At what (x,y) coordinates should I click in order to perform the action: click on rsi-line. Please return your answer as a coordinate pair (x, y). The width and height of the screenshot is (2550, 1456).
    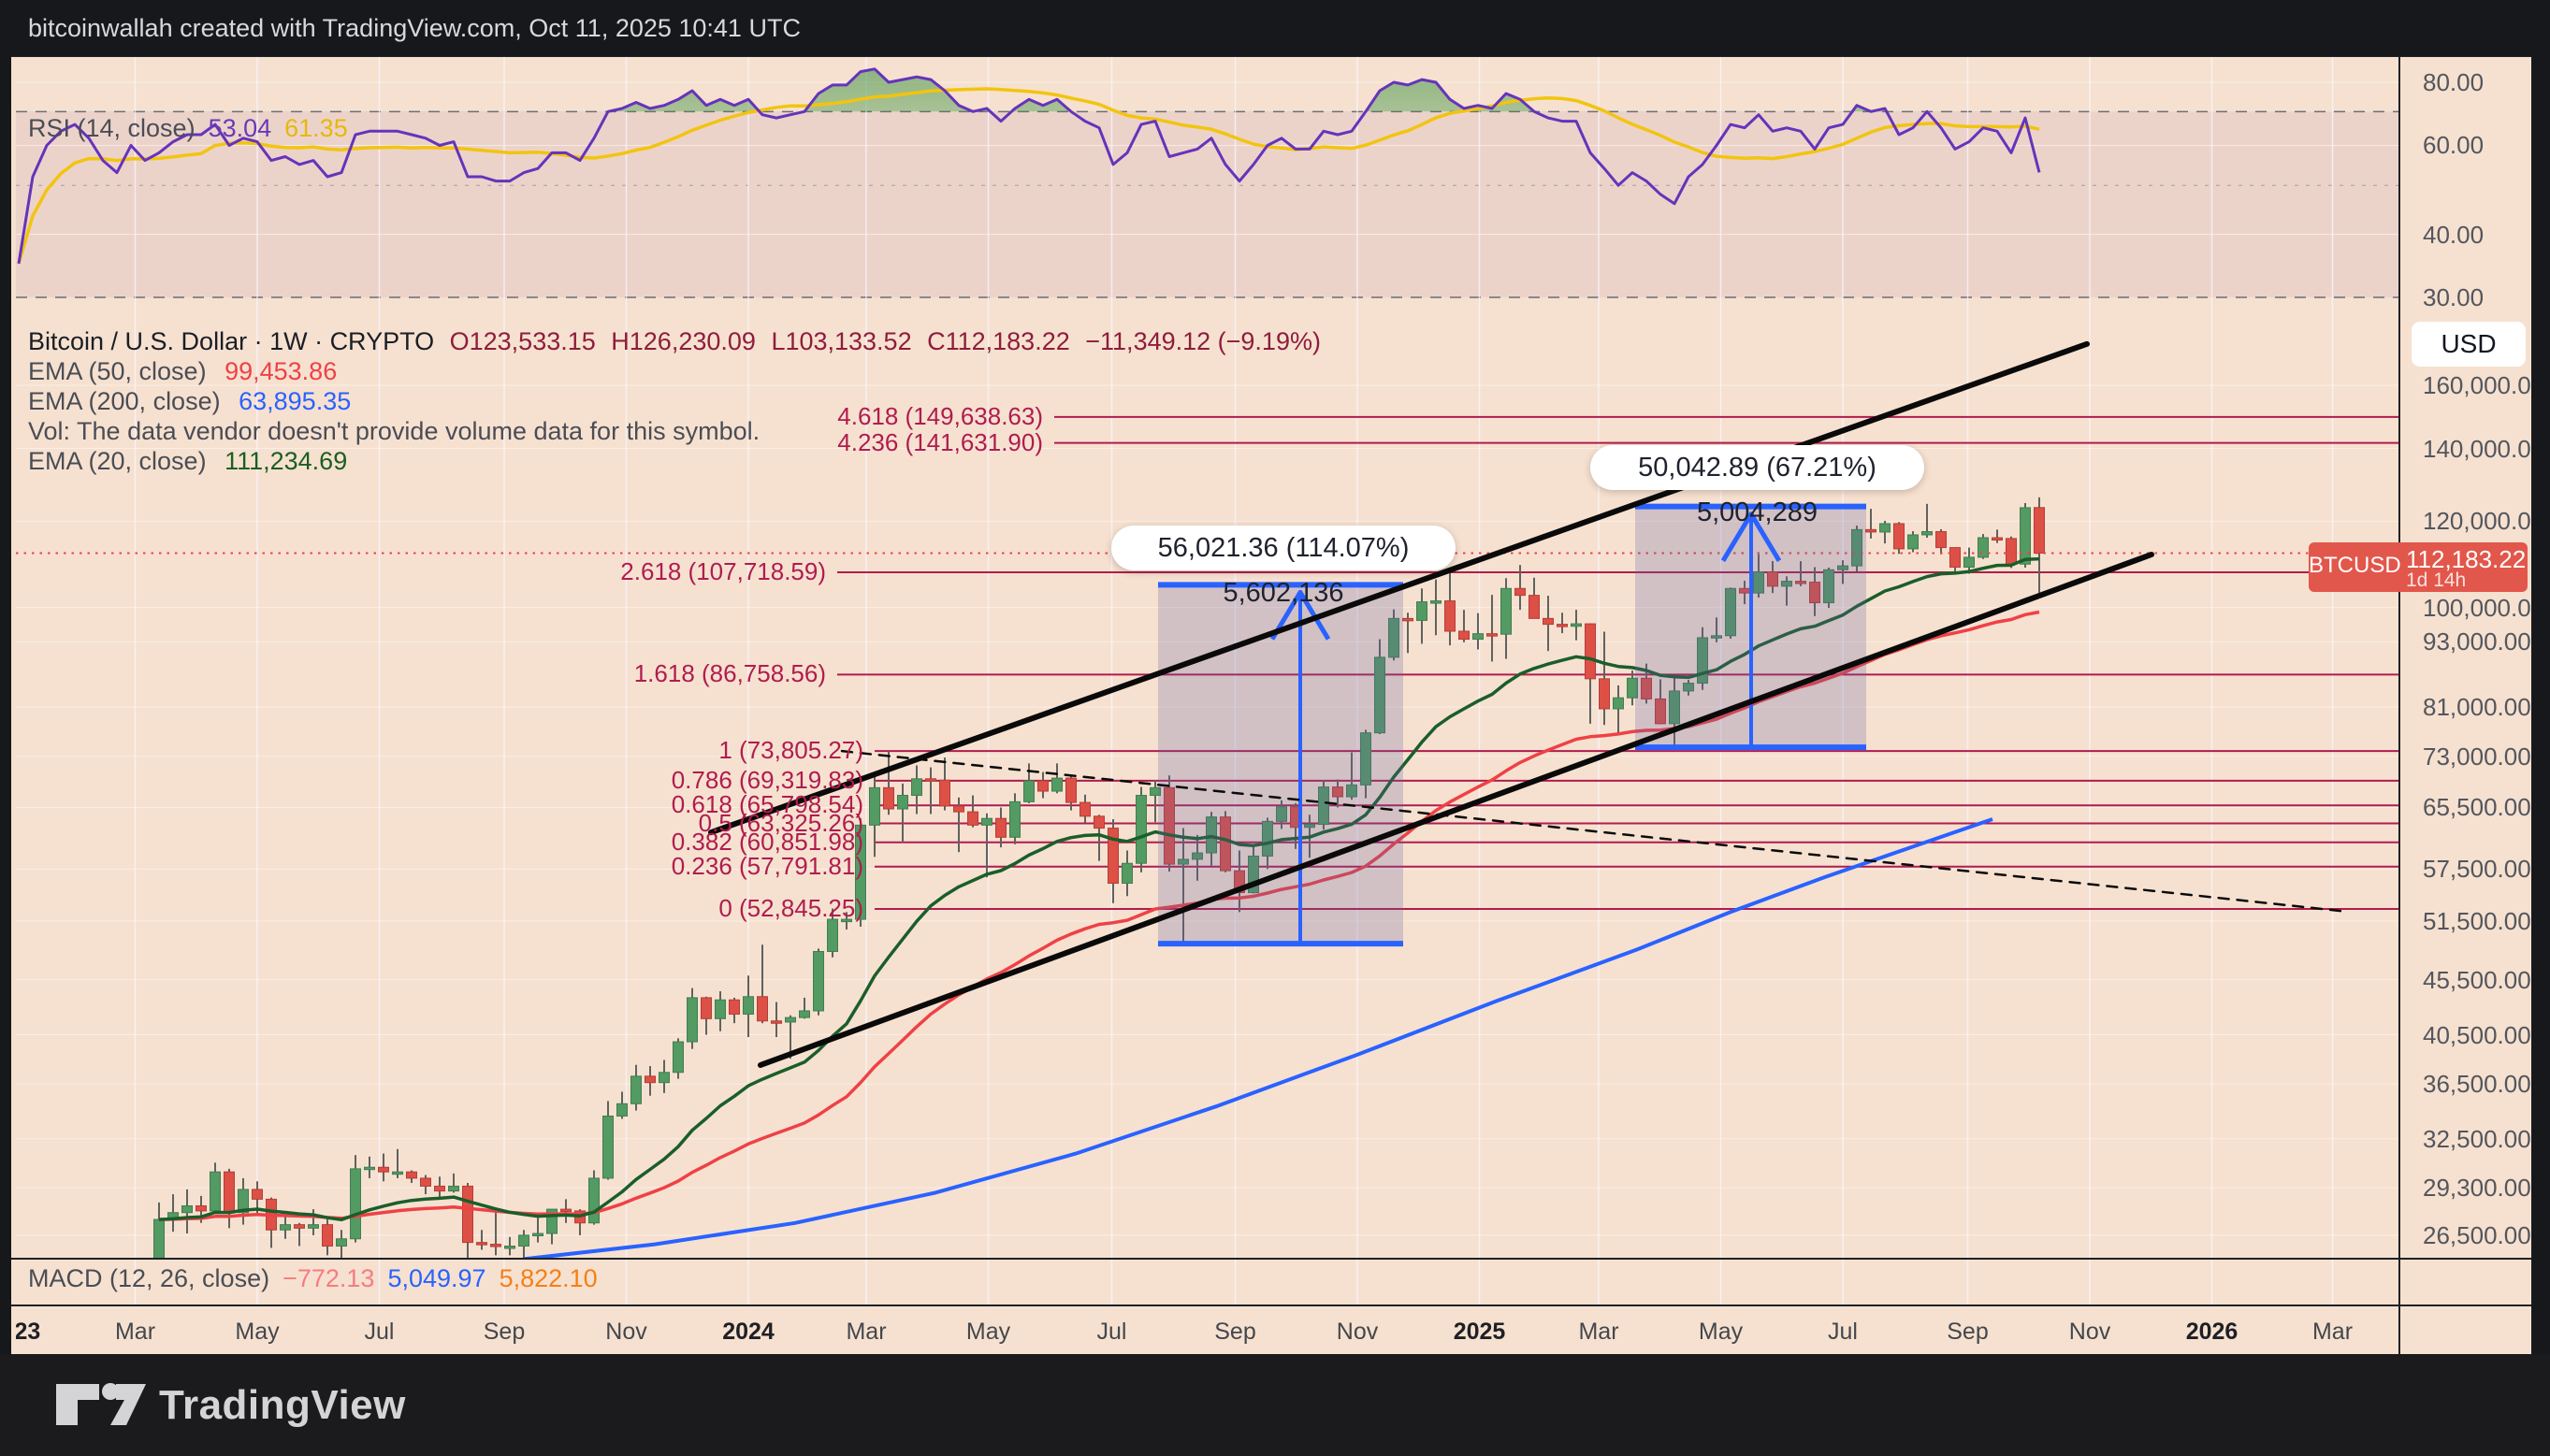
    Looking at the image, I should click on (1029, 166).